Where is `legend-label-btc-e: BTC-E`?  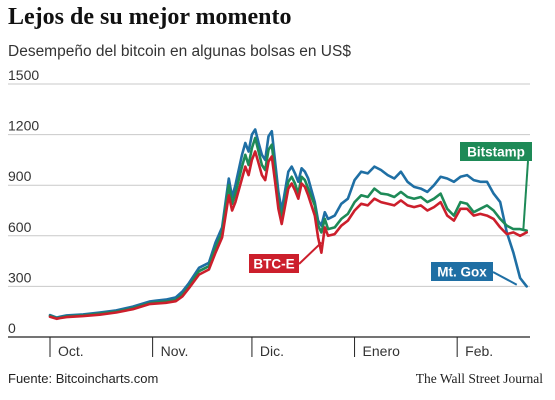
legend-label-btc-e: BTC-E is located at coordinates (273, 264).